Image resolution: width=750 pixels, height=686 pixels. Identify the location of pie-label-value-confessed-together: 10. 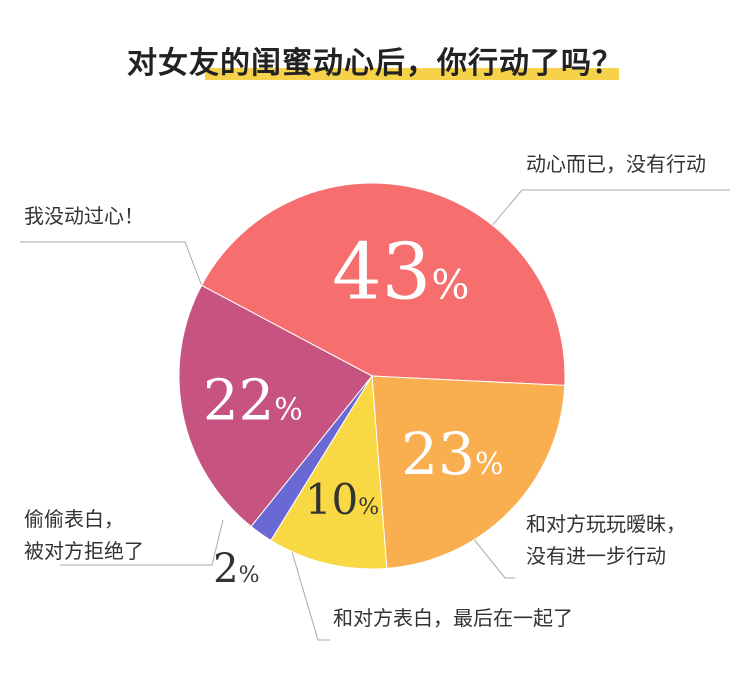
(331, 499).